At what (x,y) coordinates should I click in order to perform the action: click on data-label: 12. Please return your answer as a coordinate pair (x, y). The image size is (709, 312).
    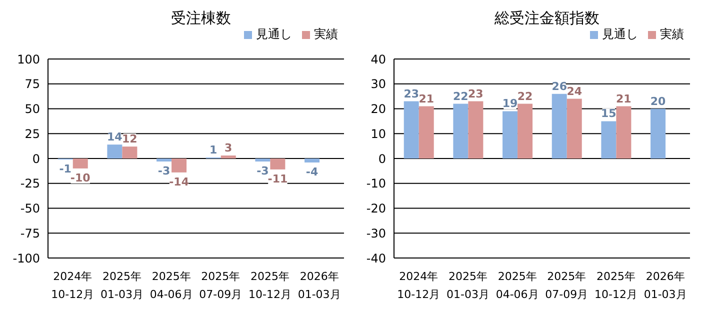
    Looking at the image, I should click on (130, 139).